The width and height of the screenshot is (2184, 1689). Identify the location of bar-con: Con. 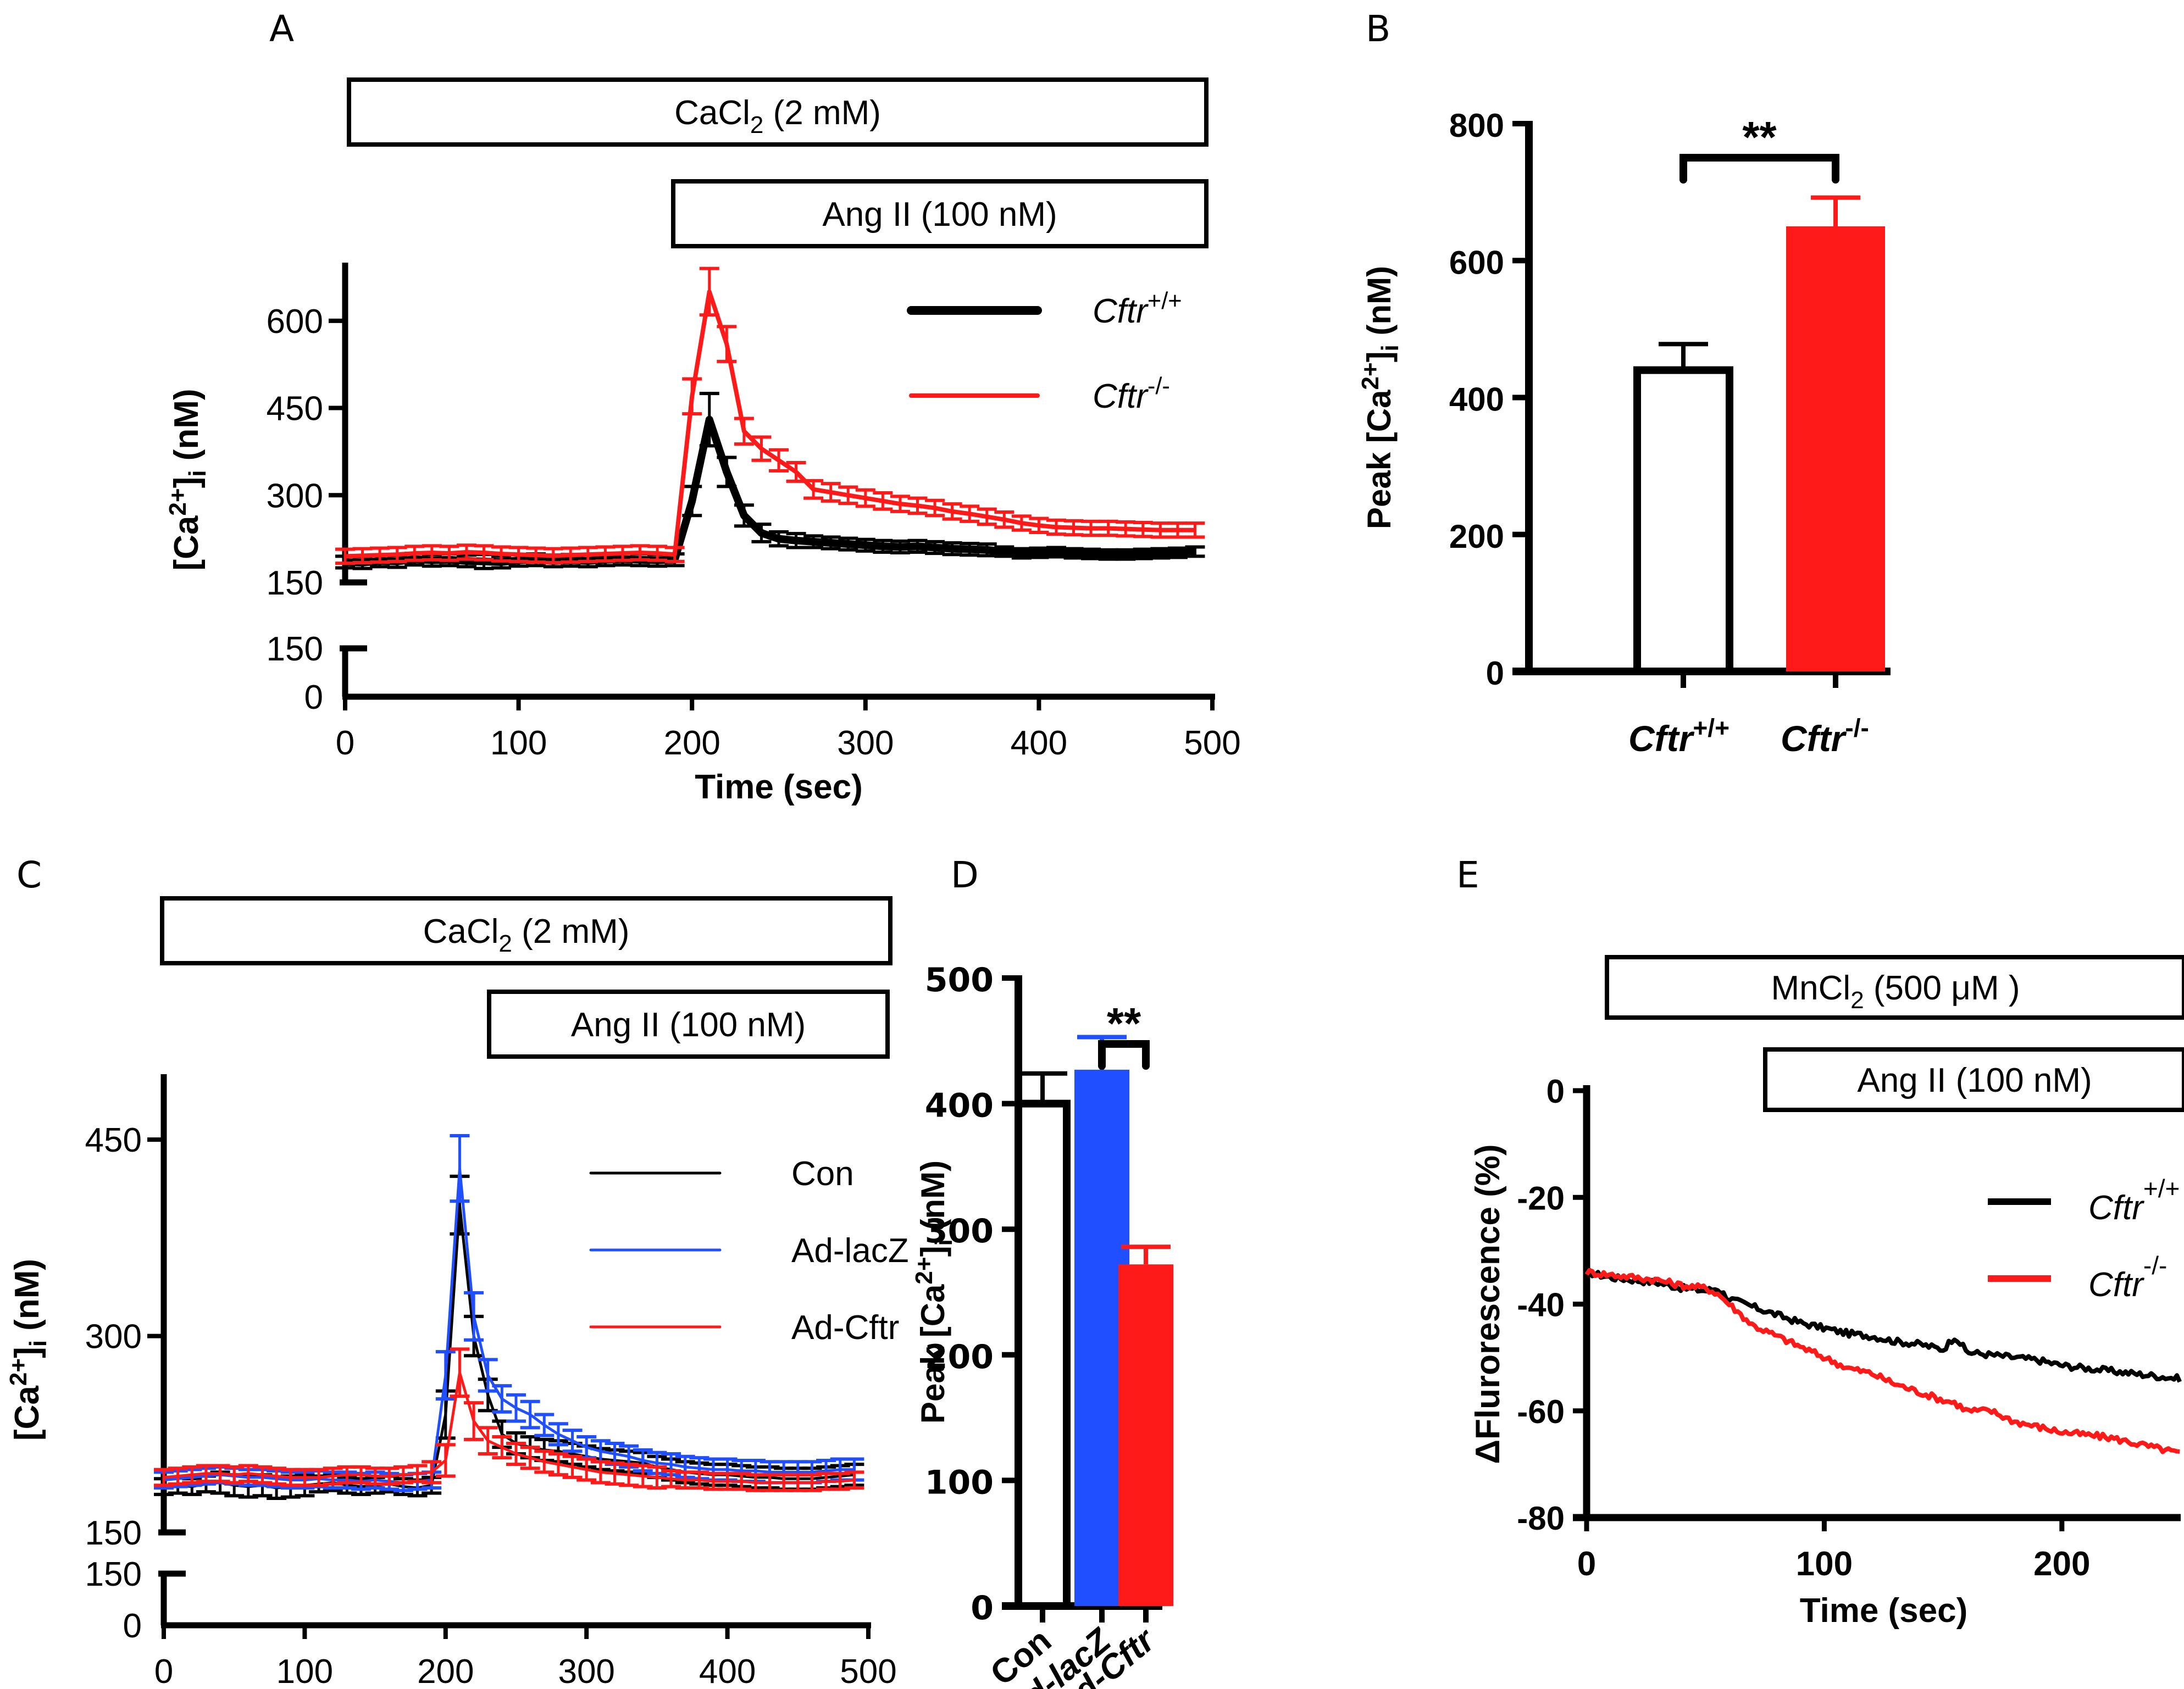
(1027, 1380).